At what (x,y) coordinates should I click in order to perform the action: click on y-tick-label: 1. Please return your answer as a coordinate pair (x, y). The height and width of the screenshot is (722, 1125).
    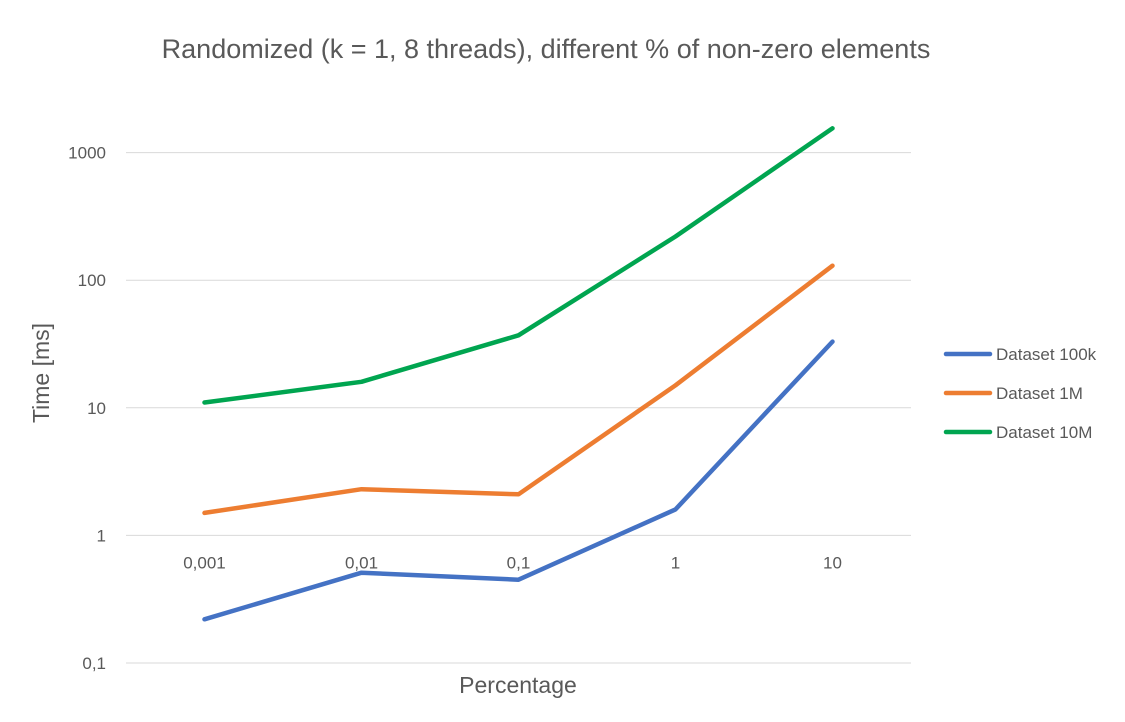
    Looking at the image, I should click on (101, 535).